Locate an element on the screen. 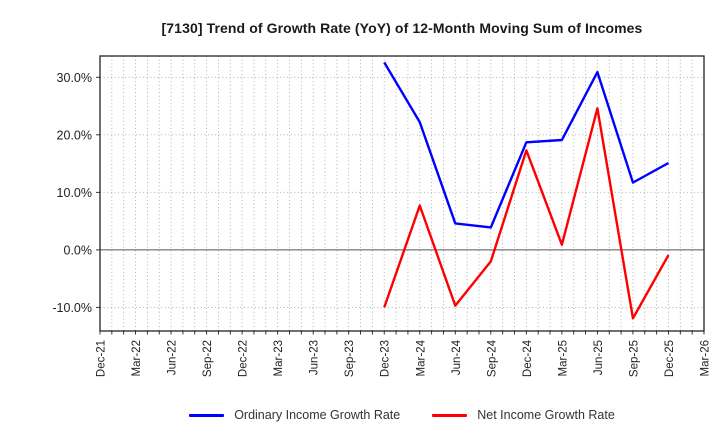 The height and width of the screenshot is (440, 720). legend-item-net-income: Net Income Growth Rate is located at coordinates (523, 415).